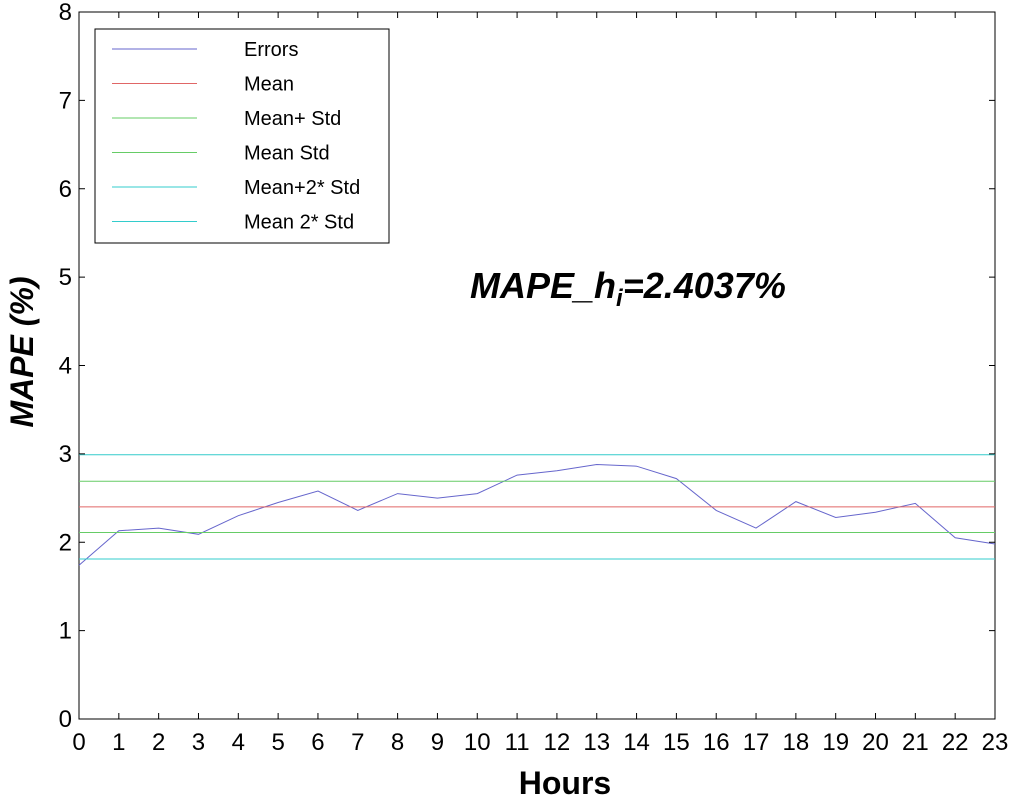  I want to click on series-layer, so click(537, 510).